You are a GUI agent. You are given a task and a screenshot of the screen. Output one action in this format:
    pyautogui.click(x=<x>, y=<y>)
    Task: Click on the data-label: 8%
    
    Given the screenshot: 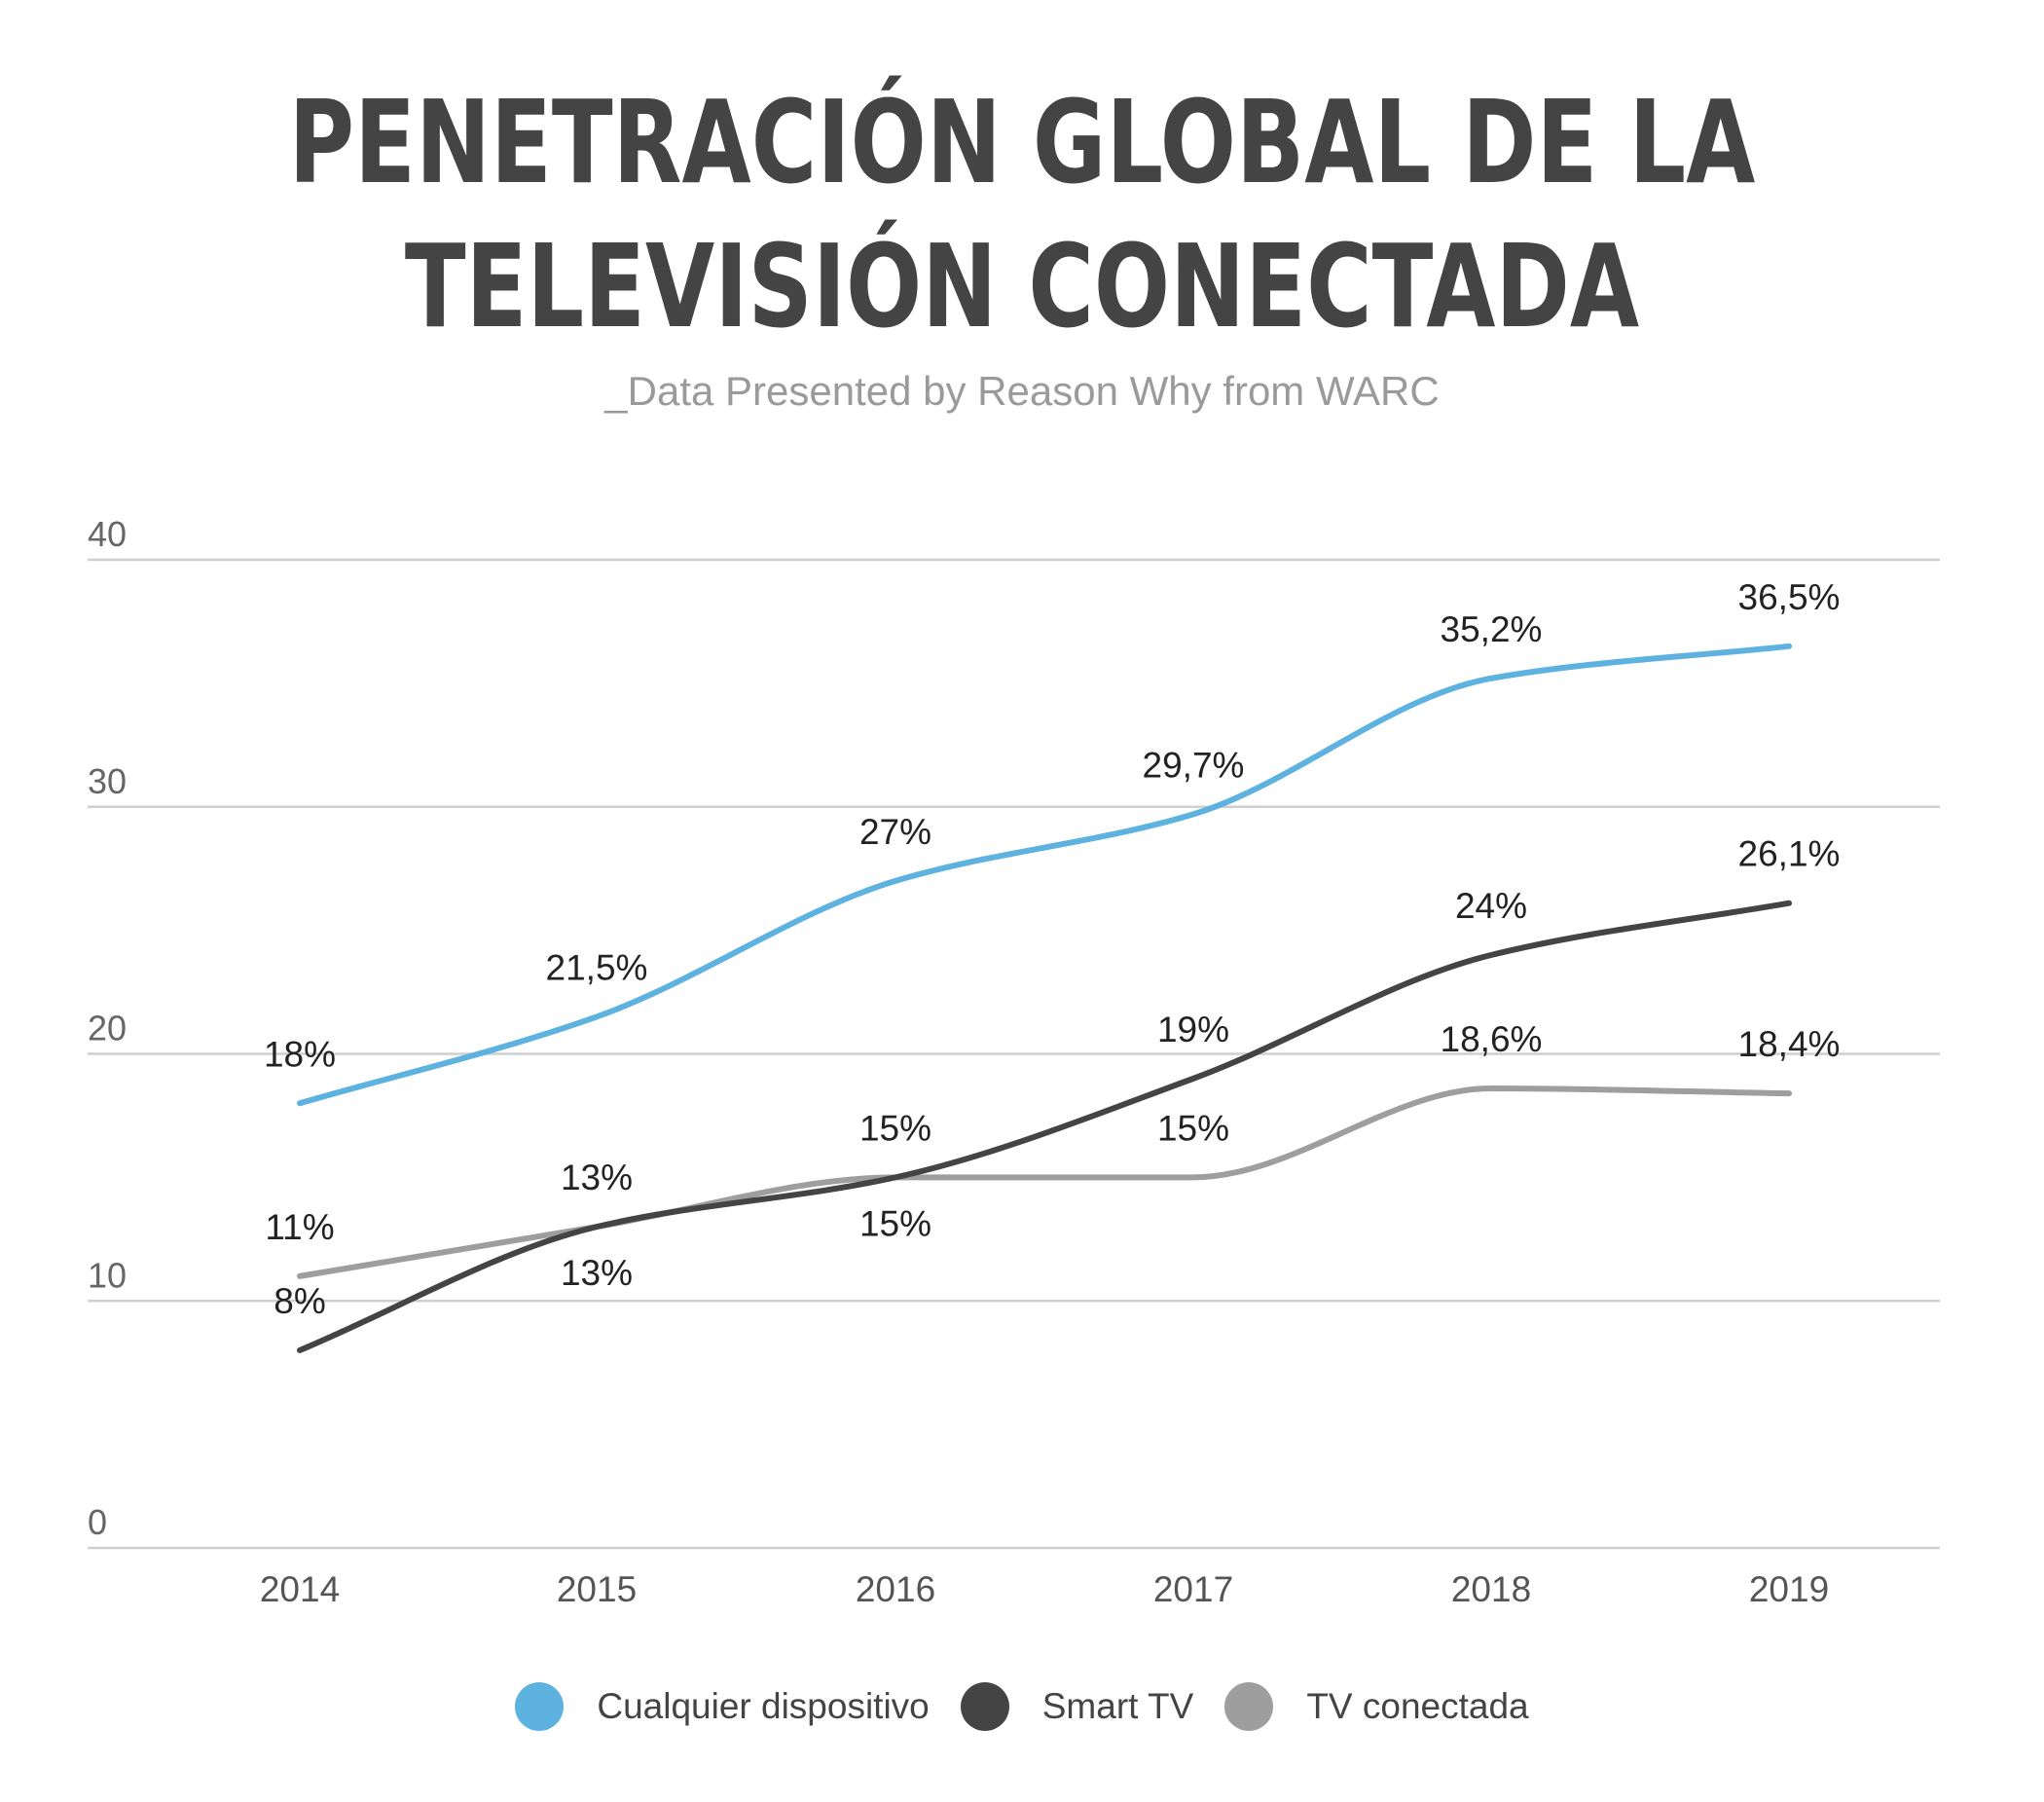 What is the action you would take?
    pyautogui.click(x=300, y=1301)
    